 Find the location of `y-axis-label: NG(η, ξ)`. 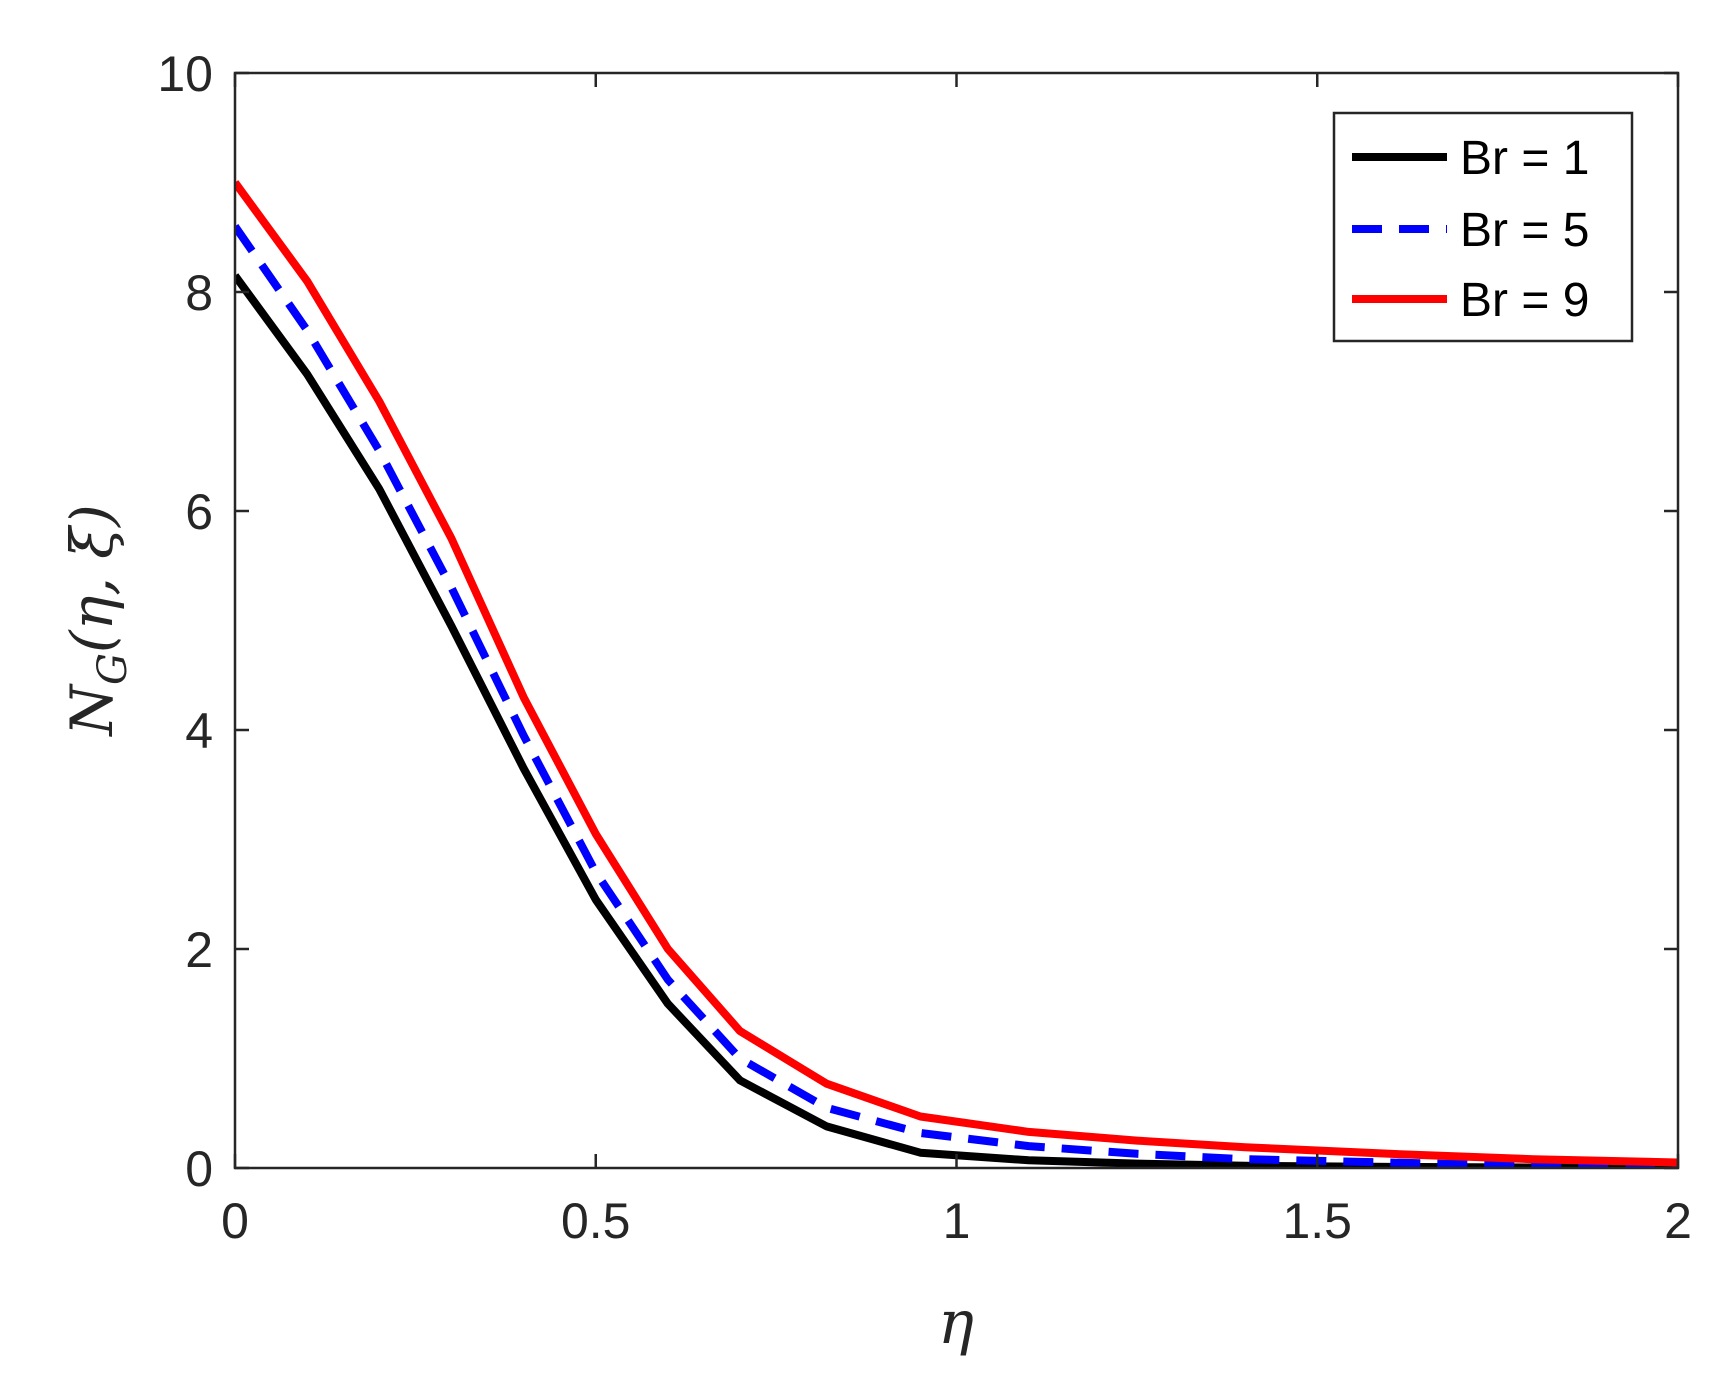

y-axis-label: NG(η, ξ) is located at coordinates (97, 621).